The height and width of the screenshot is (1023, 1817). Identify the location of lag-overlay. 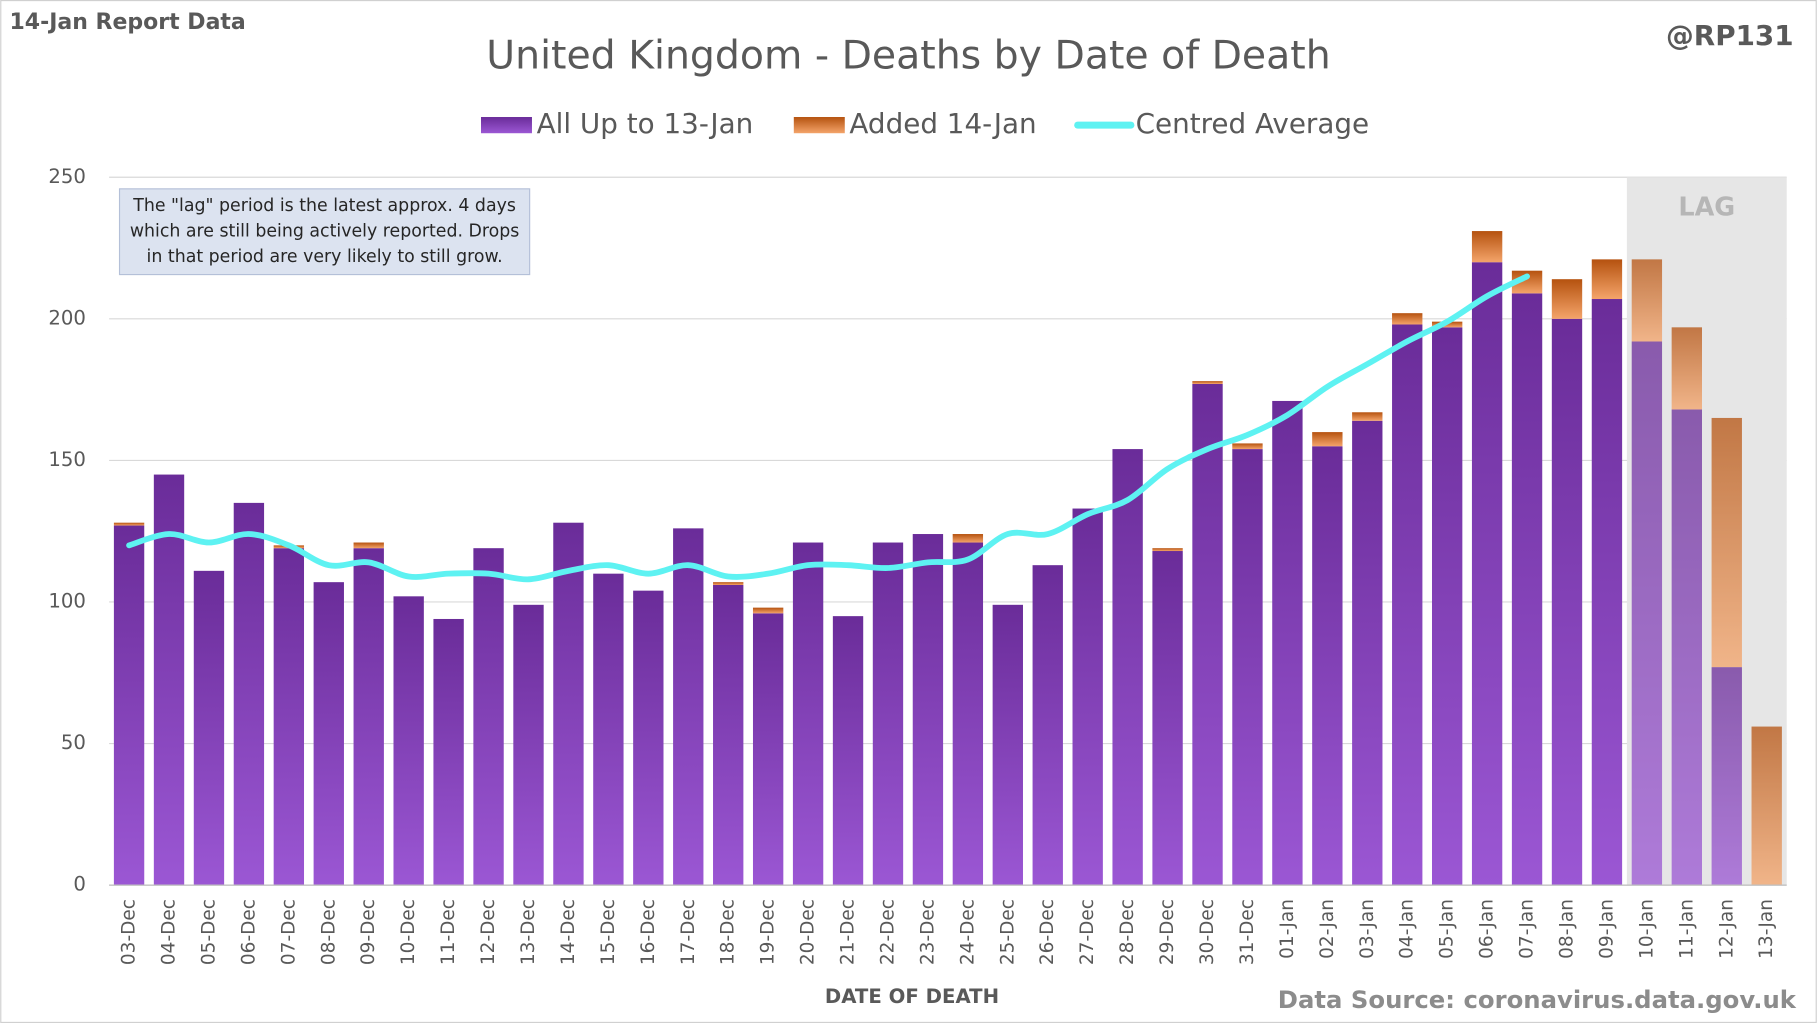
(1706, 531).